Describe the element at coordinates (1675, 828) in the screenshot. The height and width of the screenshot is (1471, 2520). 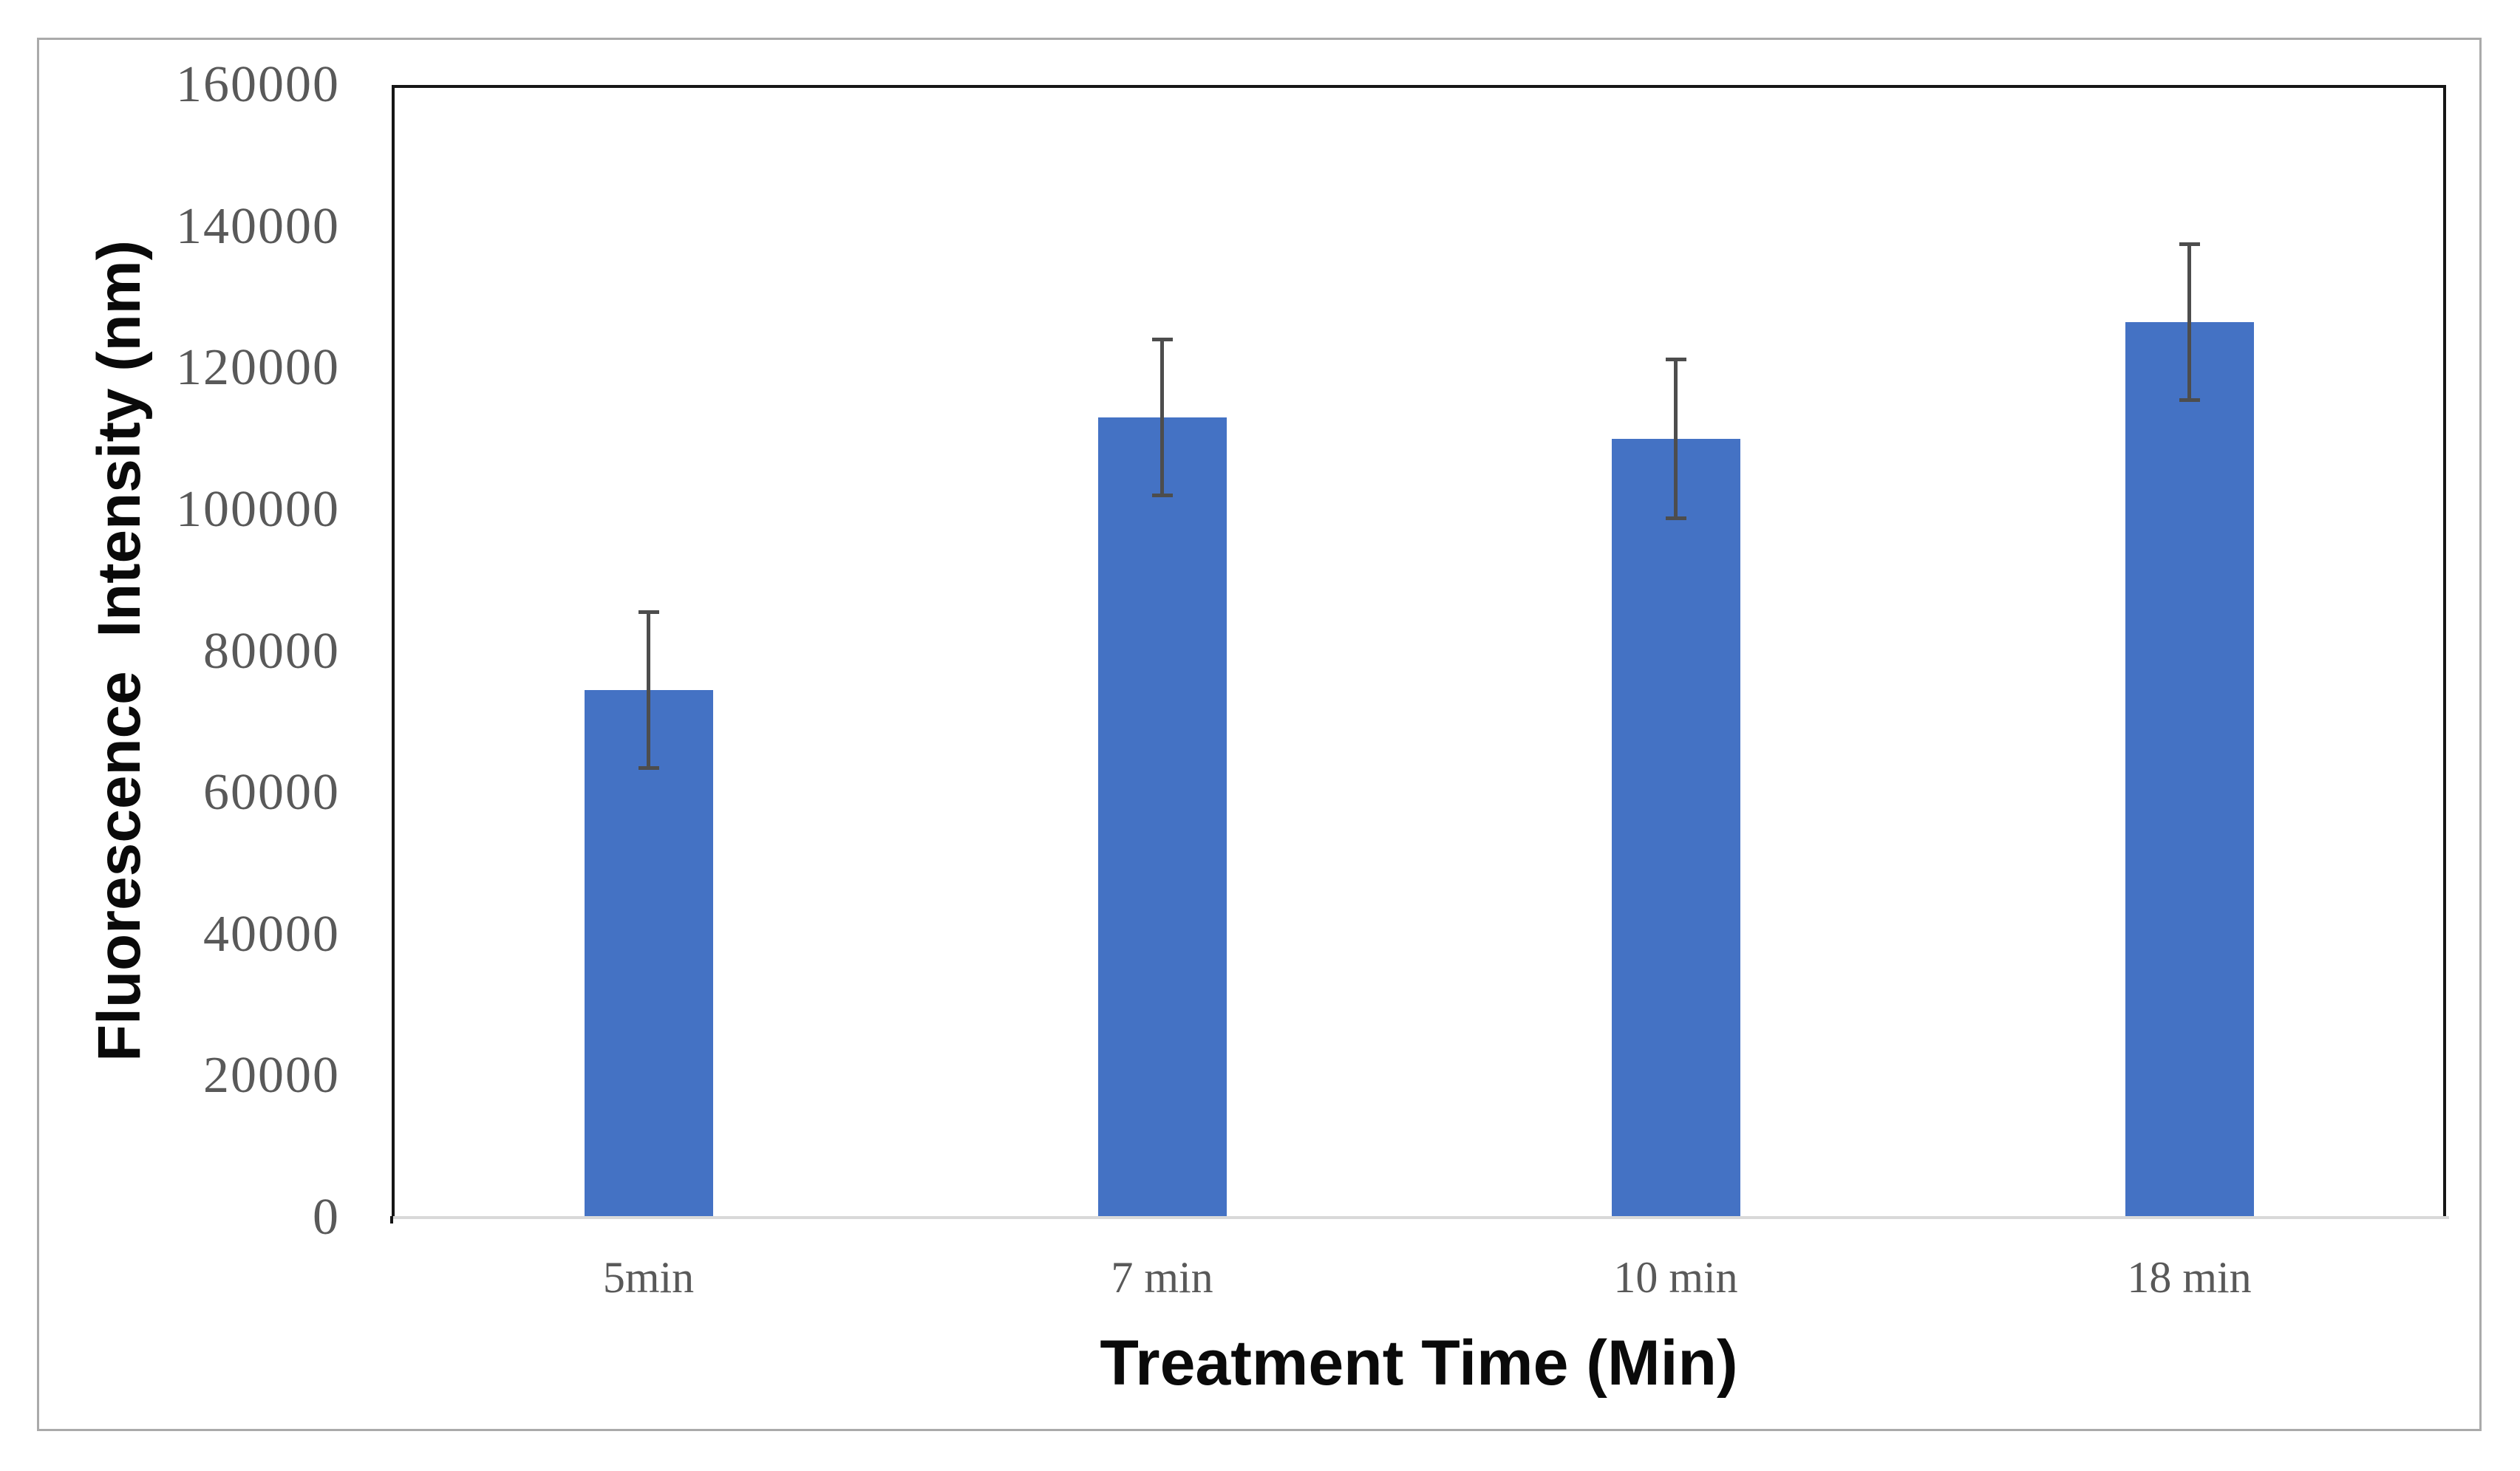
I see `bar-10min` at that location.